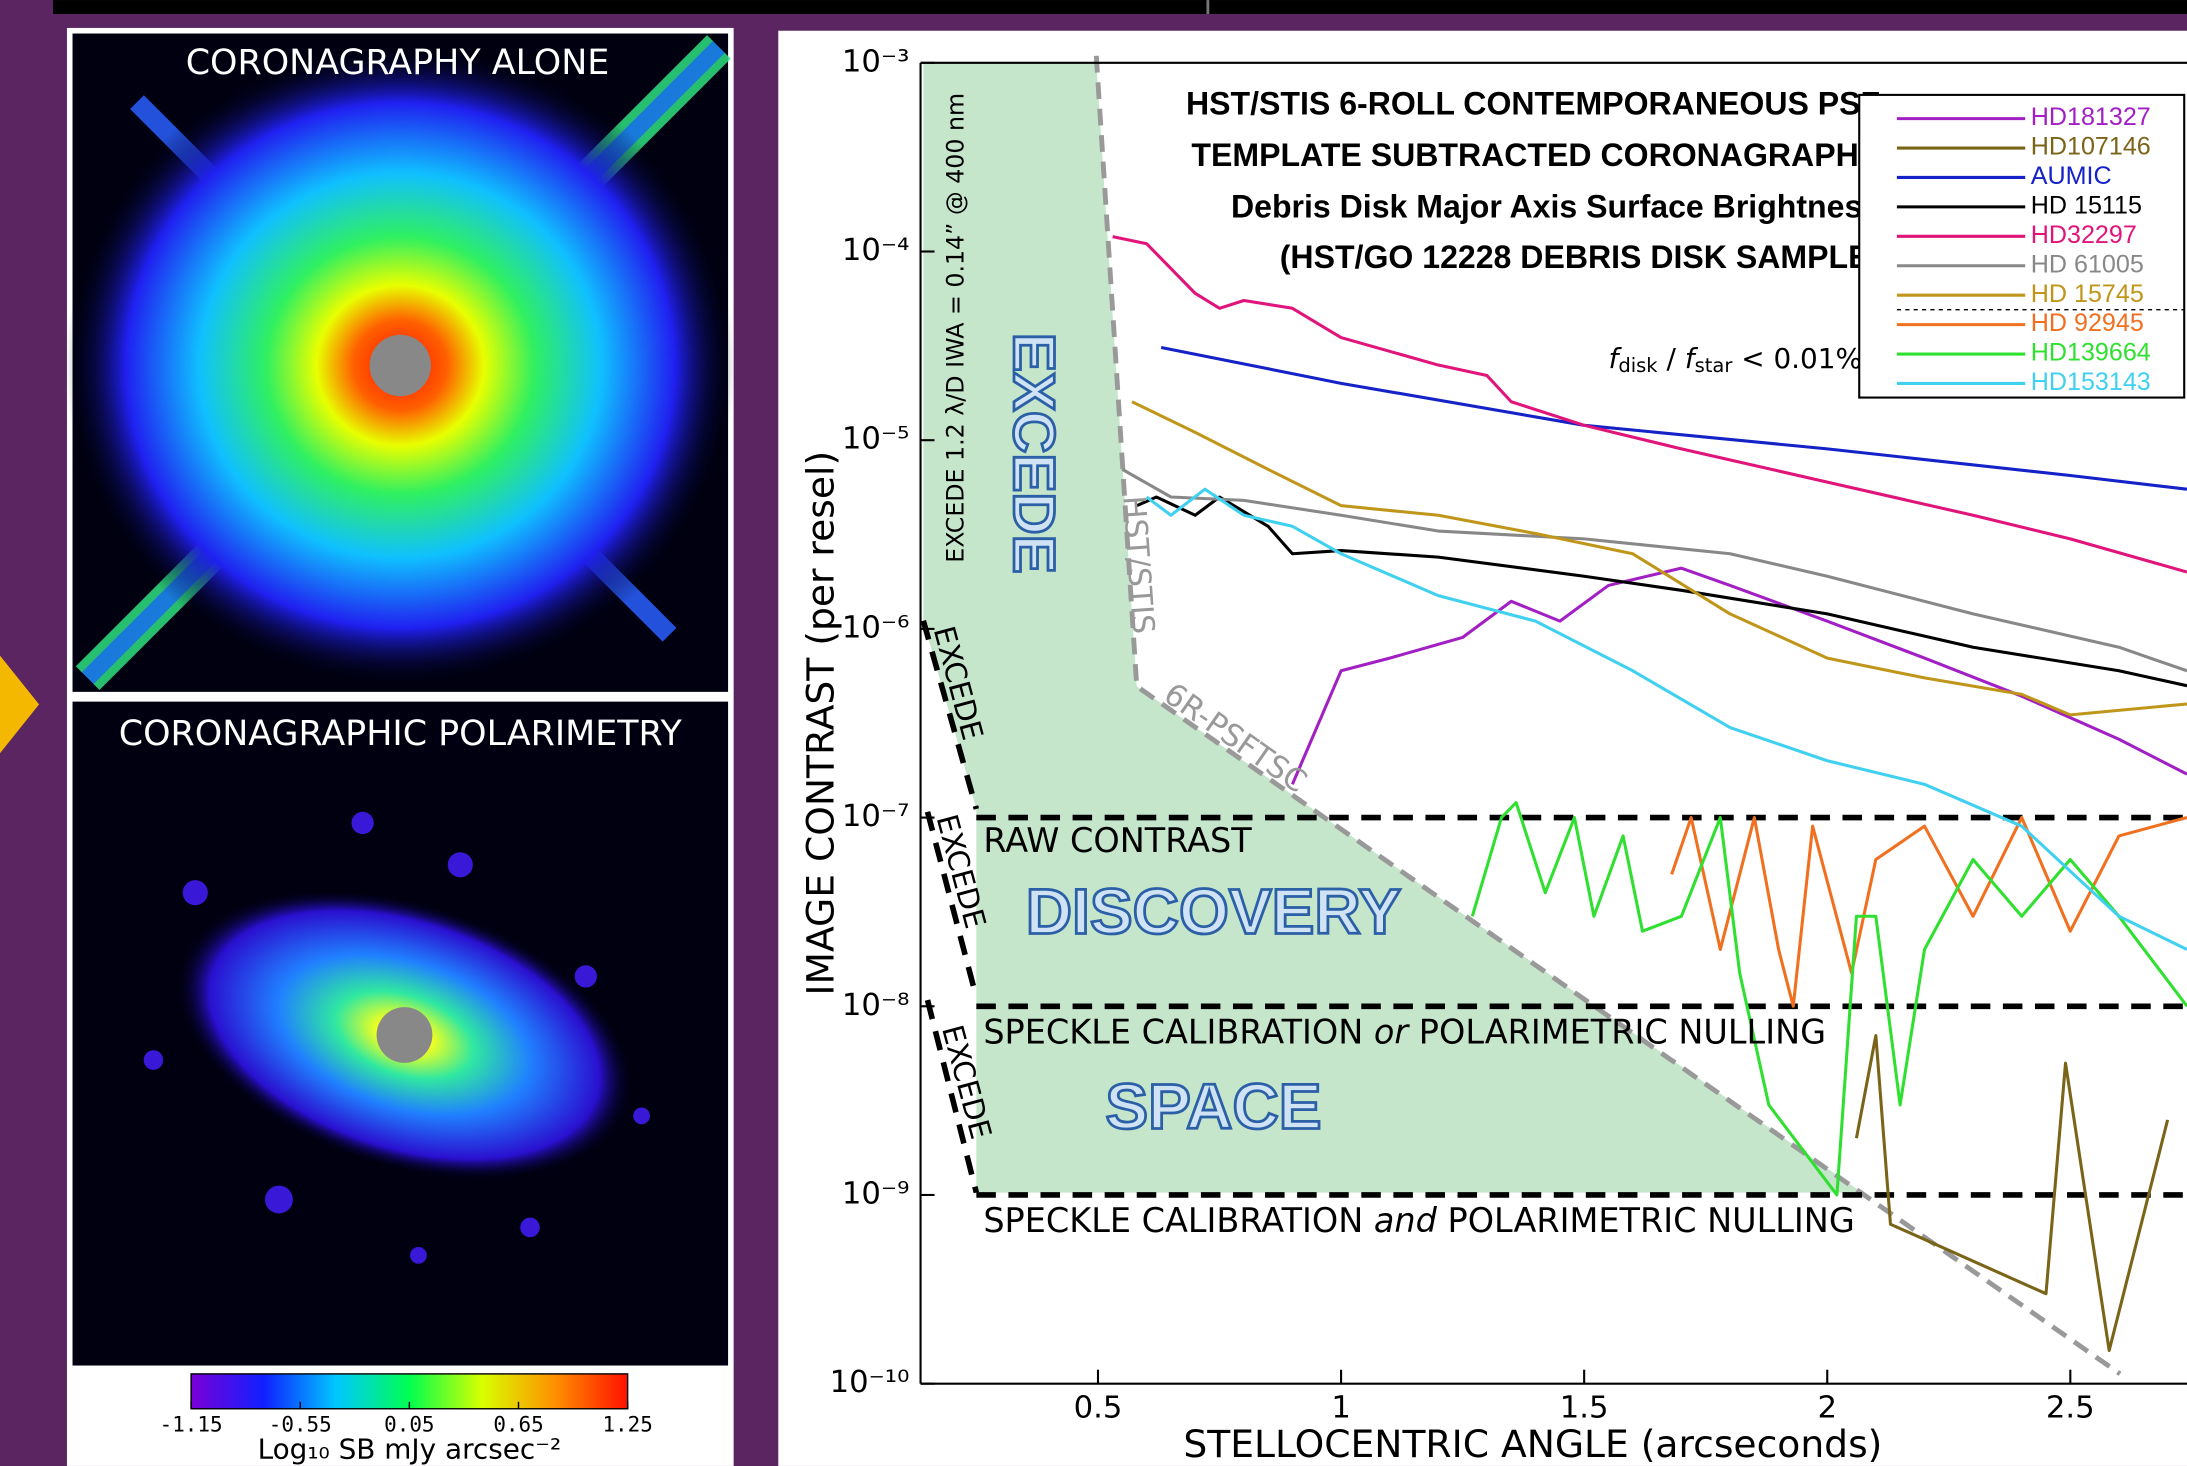 The image size is (2187, 1466). I want to click on iwa-note: EXCEDE 1.2 λ/D IWA = 0.14” @ 400 nm, so click(955, 328).